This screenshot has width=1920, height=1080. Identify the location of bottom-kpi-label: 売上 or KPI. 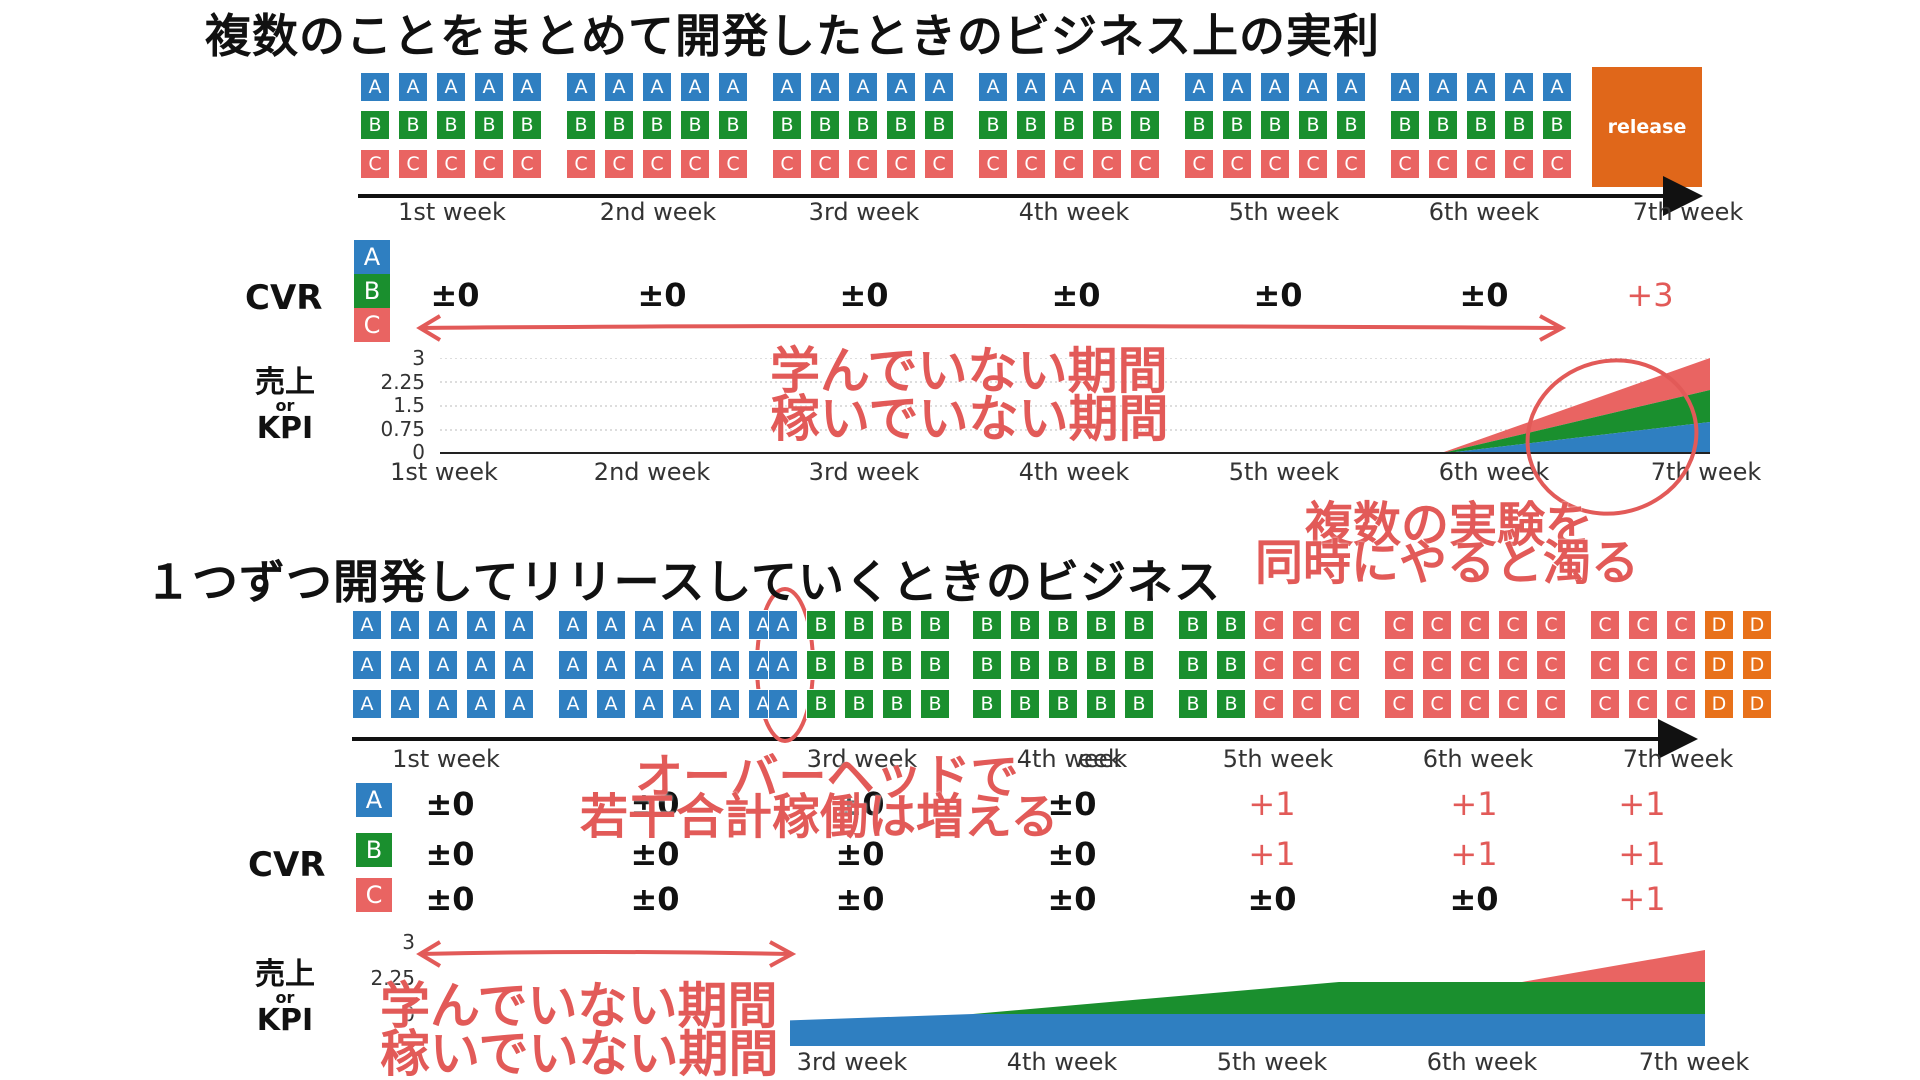
(285, 998).